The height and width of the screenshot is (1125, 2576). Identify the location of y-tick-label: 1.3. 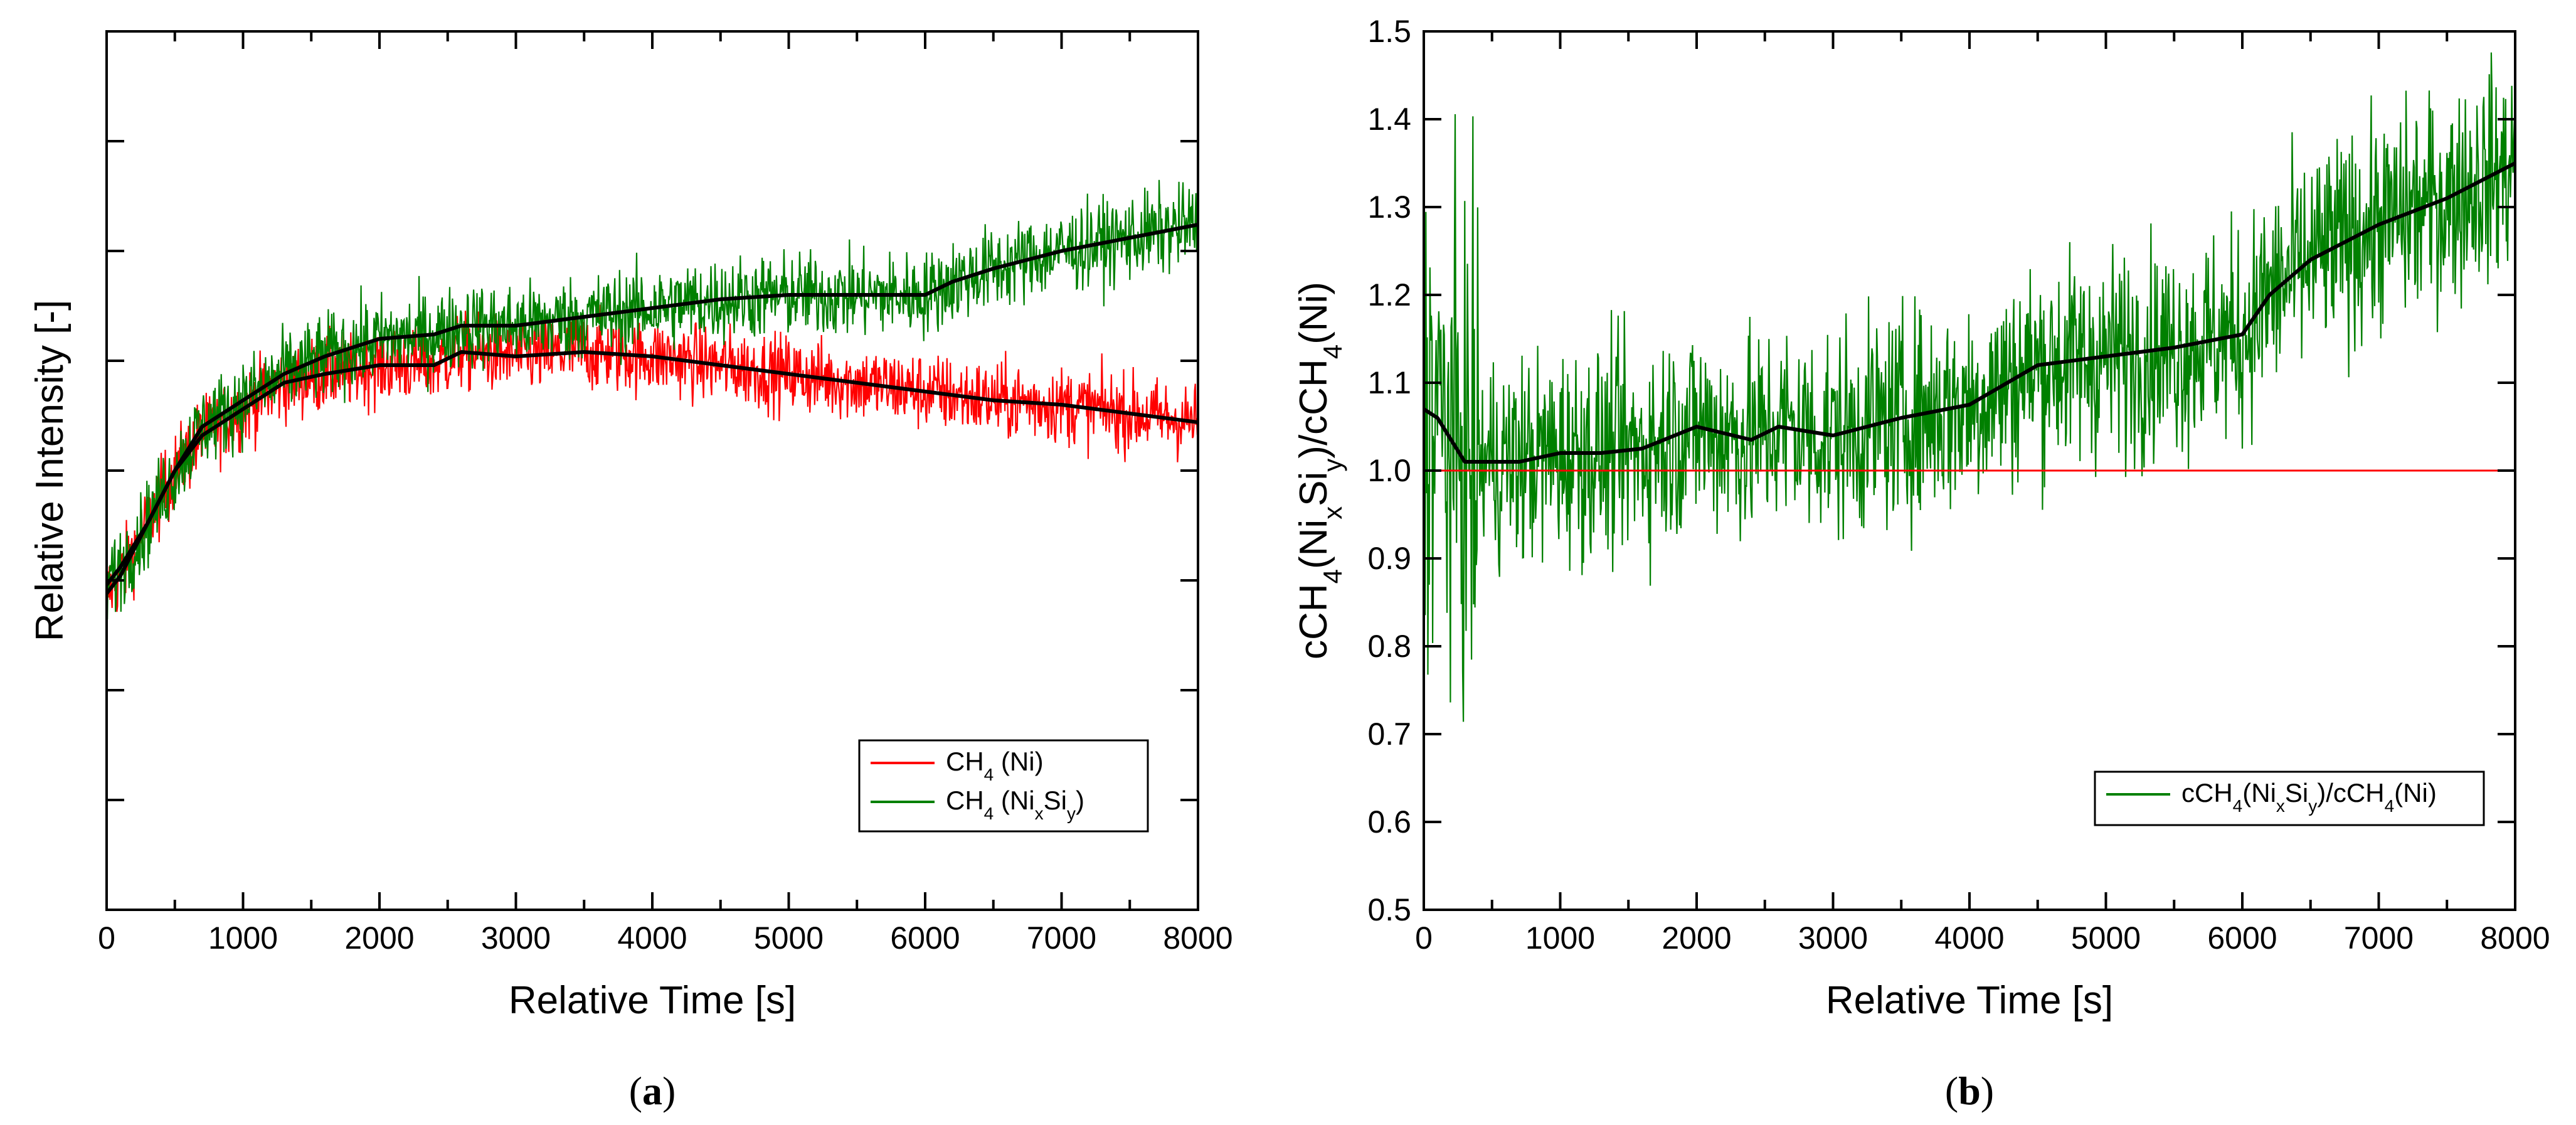
(1389, 207).